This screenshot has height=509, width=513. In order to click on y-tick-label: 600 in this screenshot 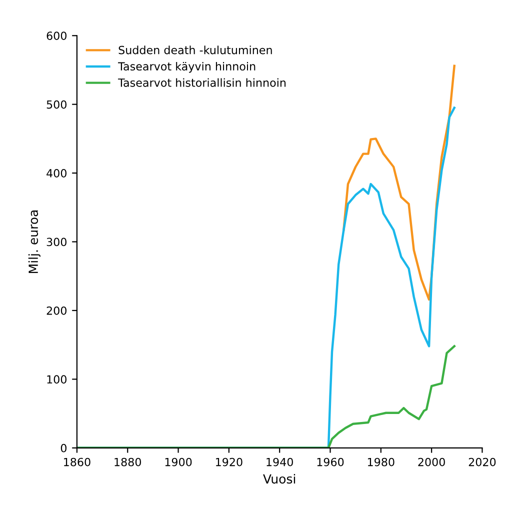, I will do `click(56, 36)`.